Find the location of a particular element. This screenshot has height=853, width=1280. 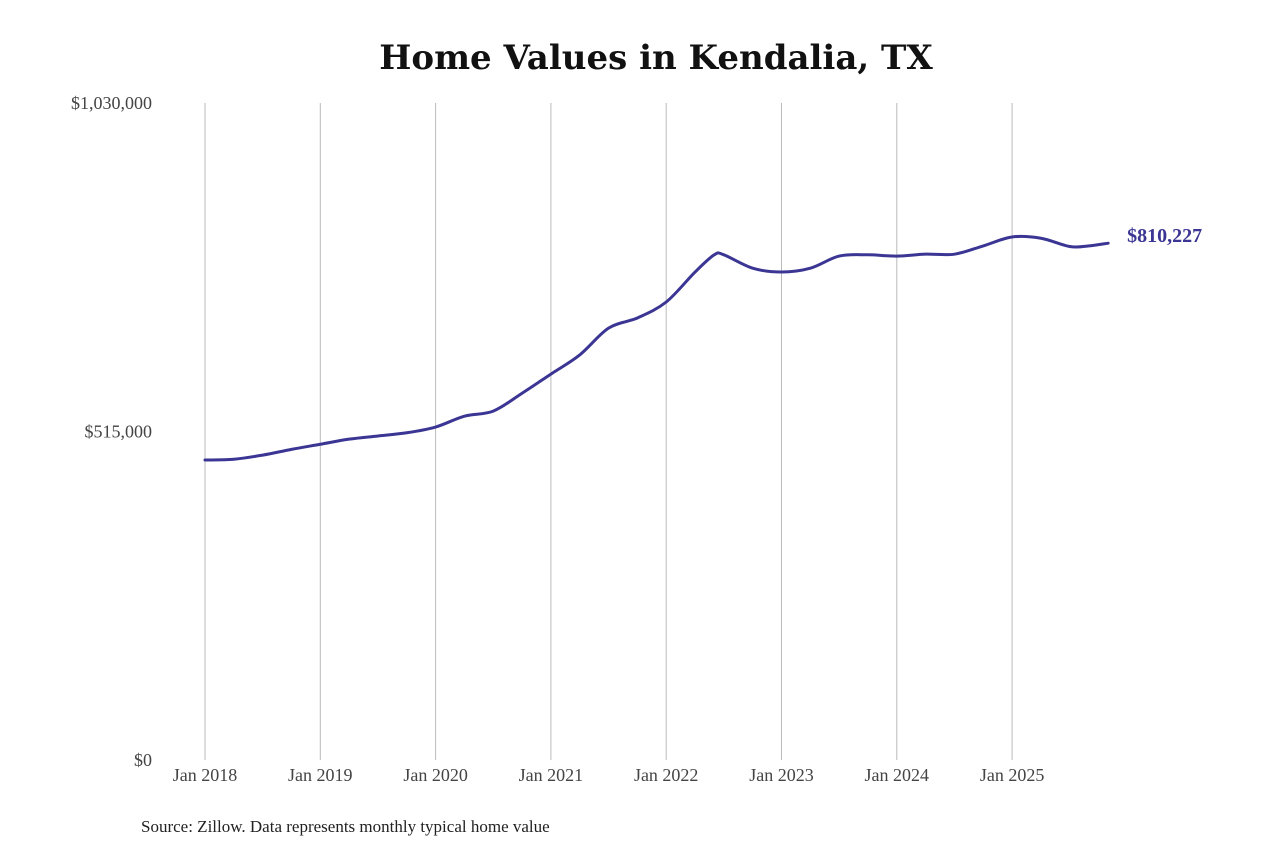

x-tick-label: Jan 2023 is located at coordinates (781, 775).